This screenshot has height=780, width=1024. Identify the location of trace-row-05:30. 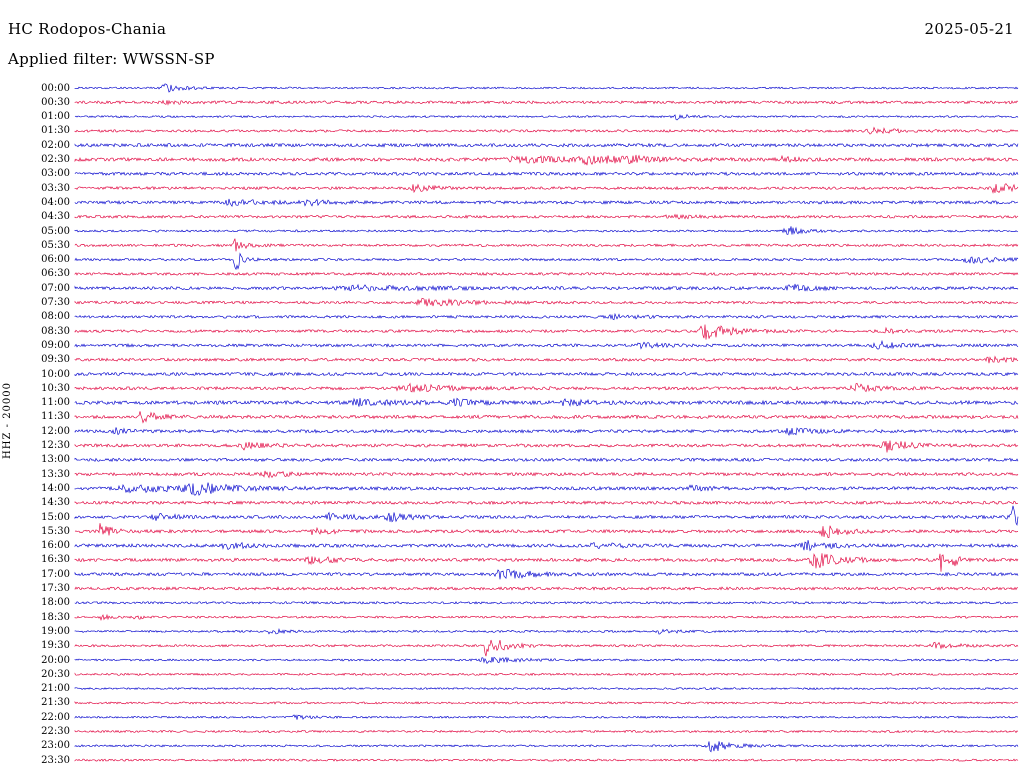
(546, 245).